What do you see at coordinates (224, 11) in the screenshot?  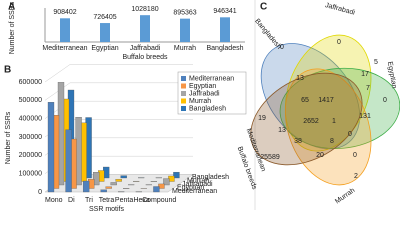 I see `value-label: 946341` at bounding box center [224, 11].